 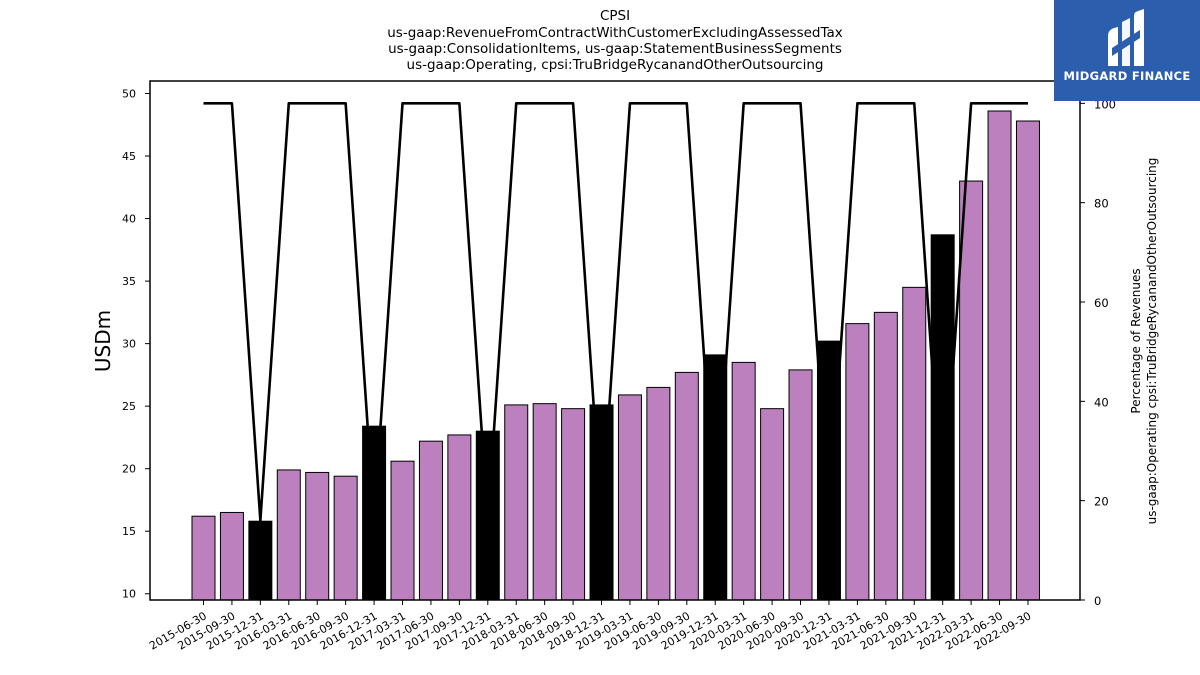 I want to click on left-tick-label: 50, so click(x=129, y=94).